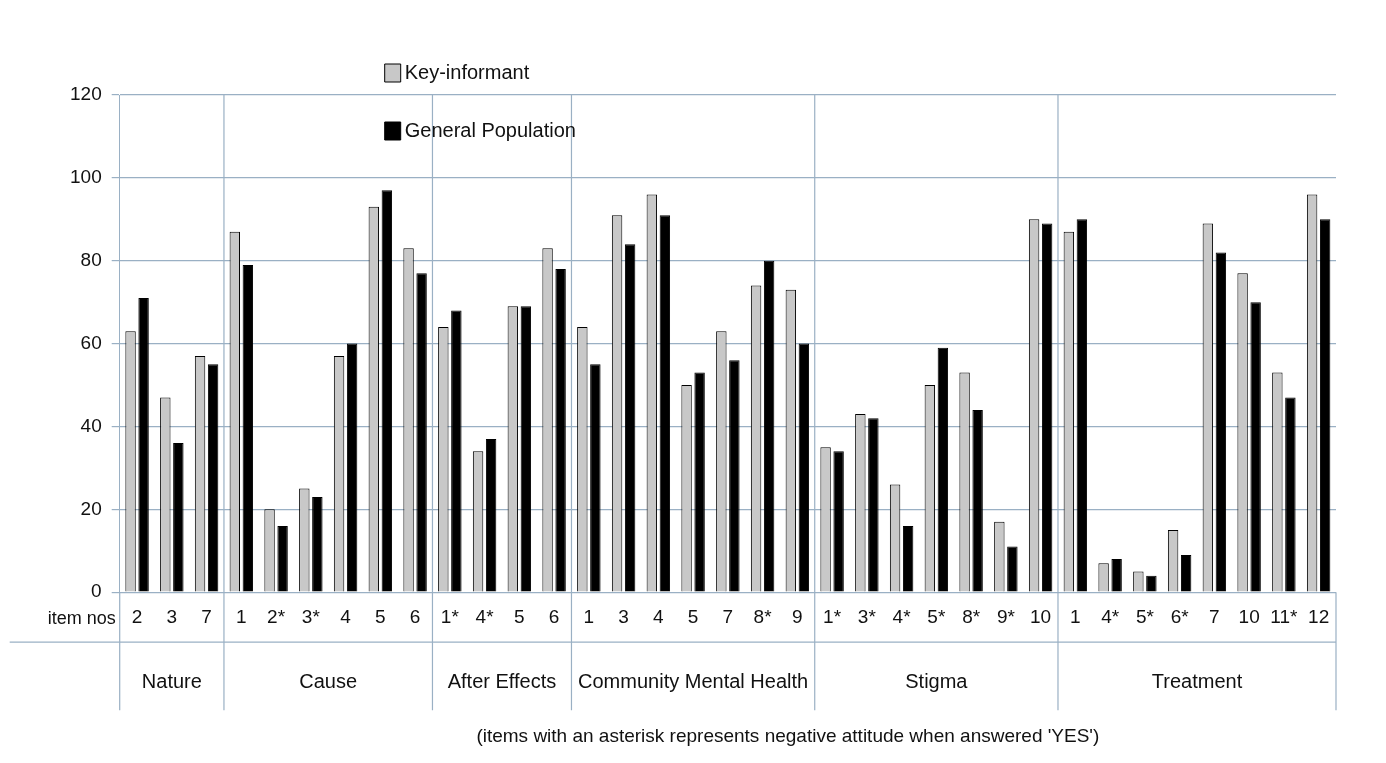  I want to click on y-tick-label: 120, so click(86, 94).